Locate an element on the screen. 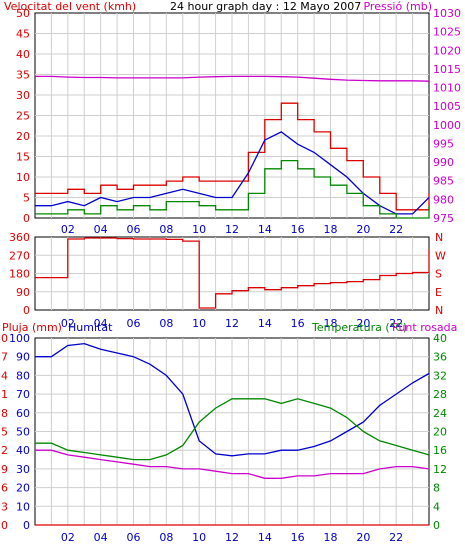 The width and height of the screenshot is (465, 556). y-tick-label-temperature: 32 is located at coordinates (440, 375).